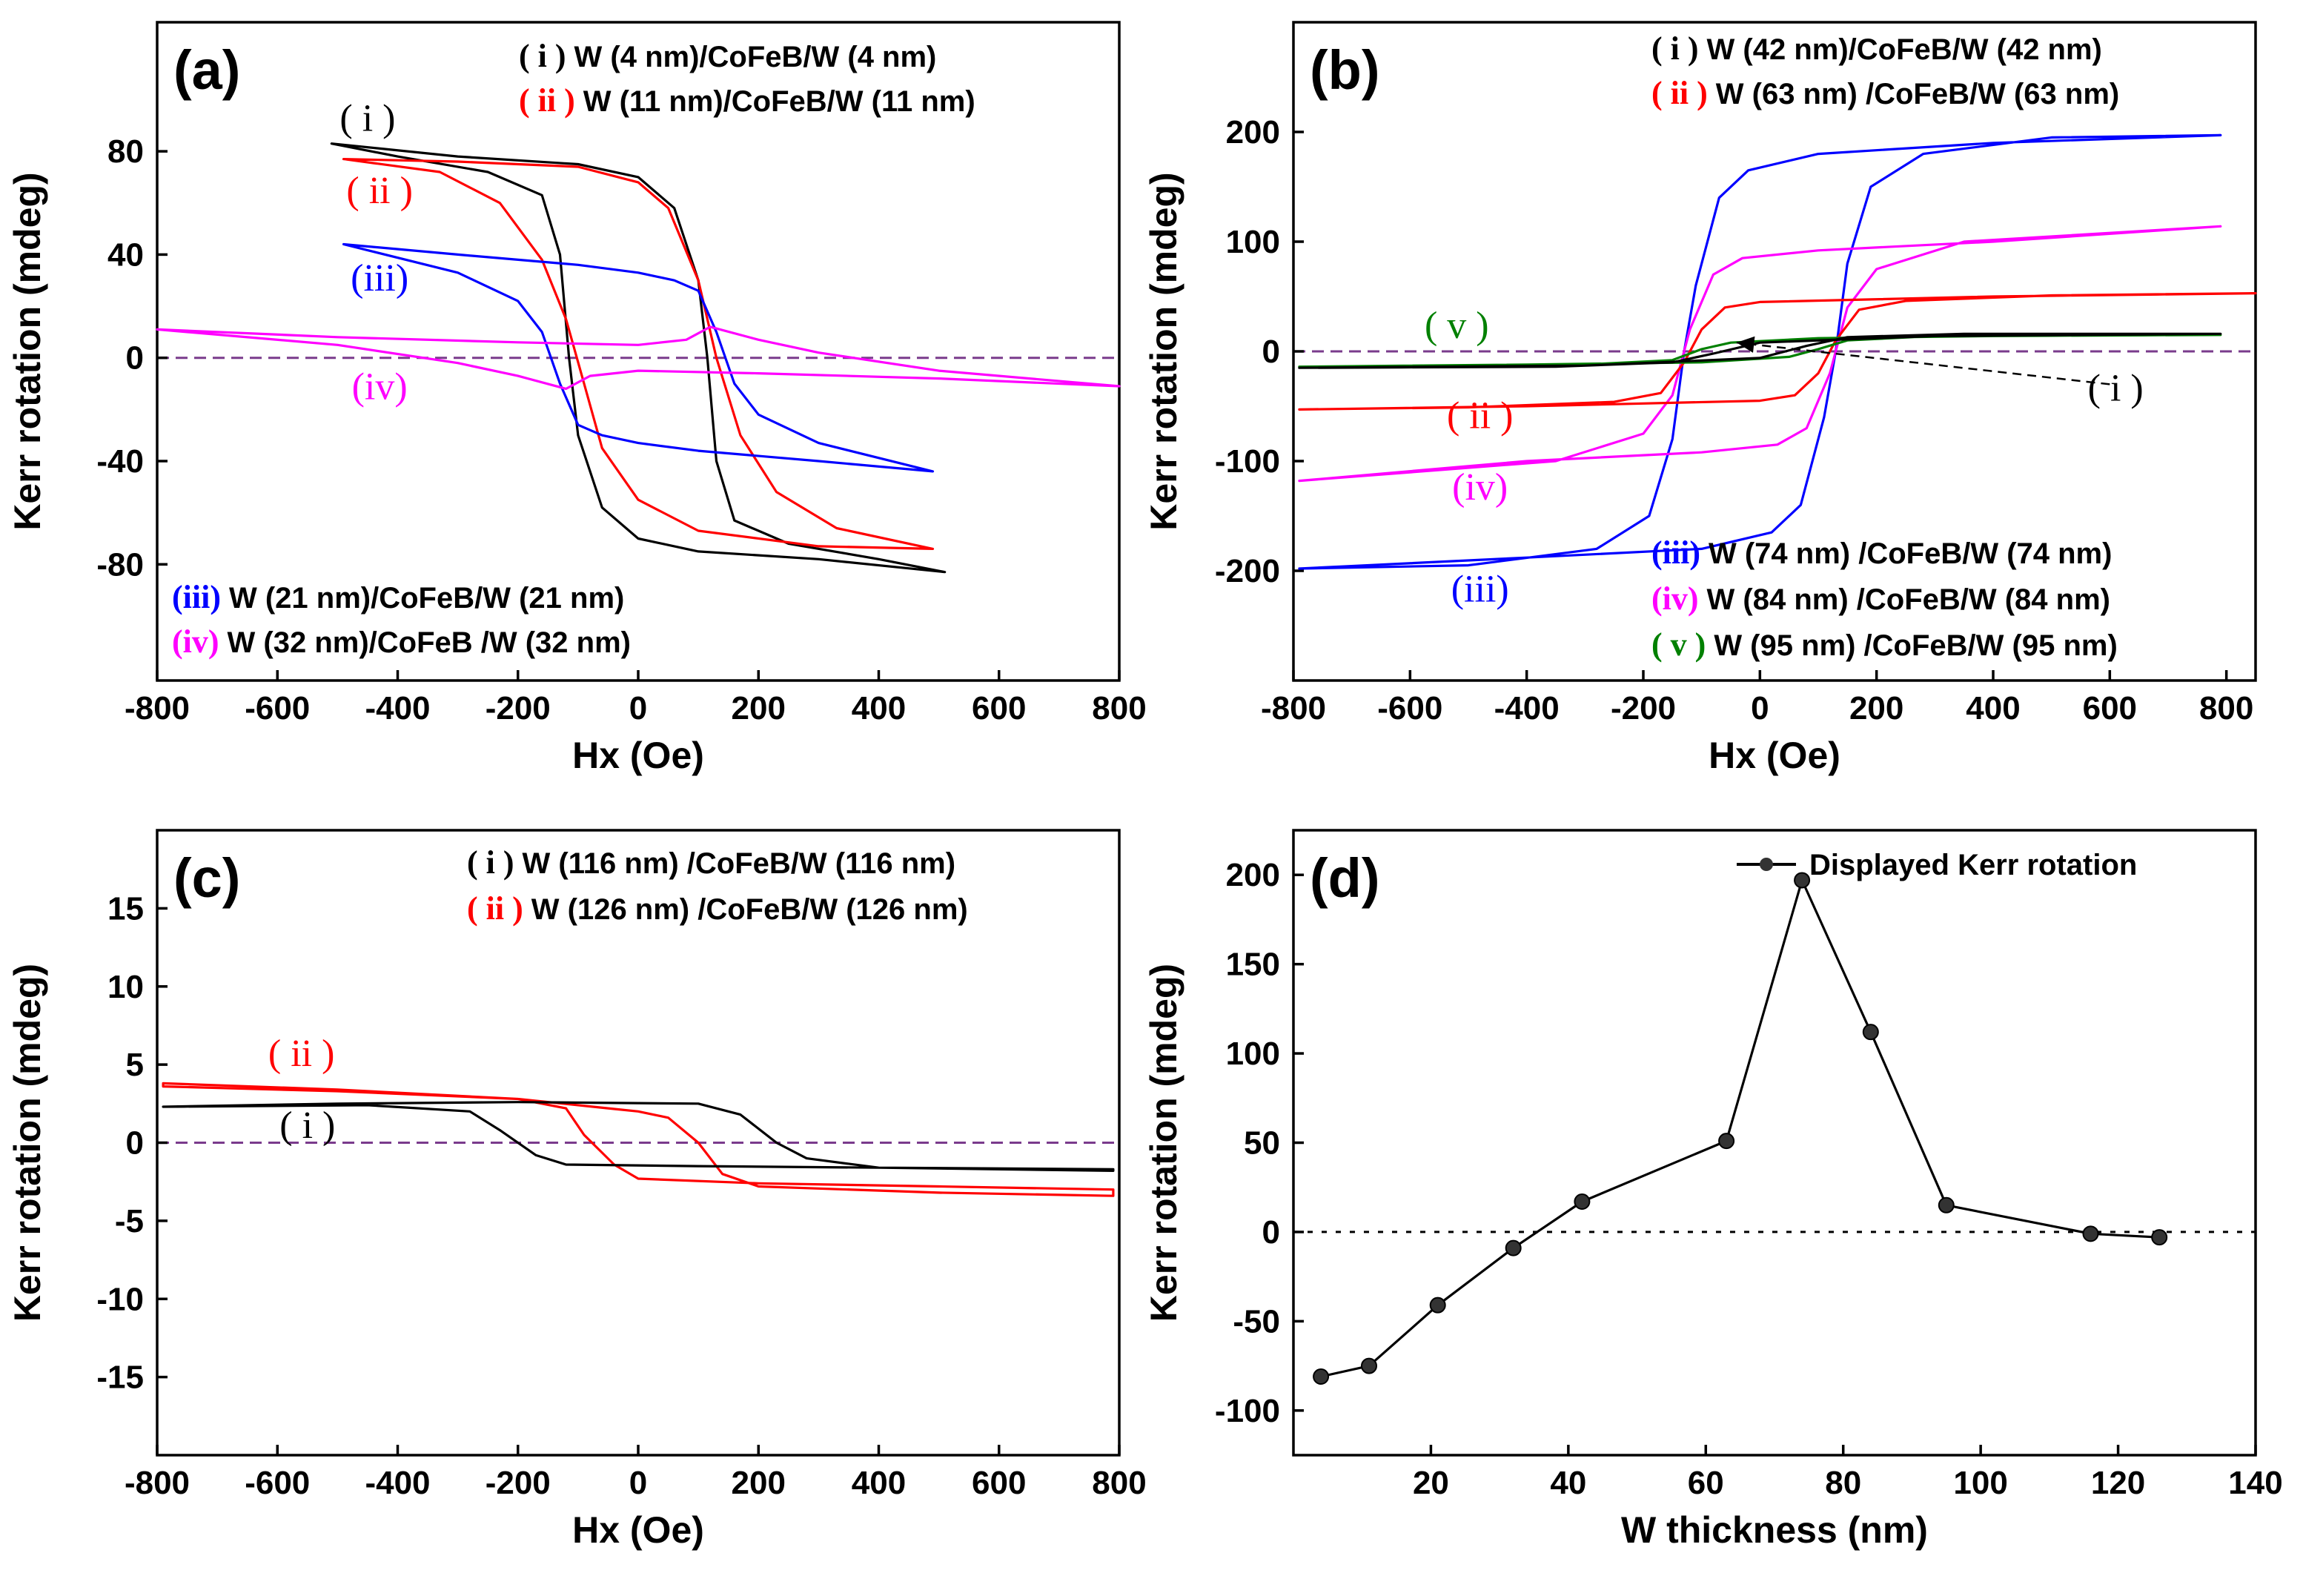 The height and width of the screenshot is (1596, 2303). Describe the element at coordinates (426, 598) in the screenshot. I see `legend-text: W (21 nm)/CoFeB/W (21 nm)` at that location.